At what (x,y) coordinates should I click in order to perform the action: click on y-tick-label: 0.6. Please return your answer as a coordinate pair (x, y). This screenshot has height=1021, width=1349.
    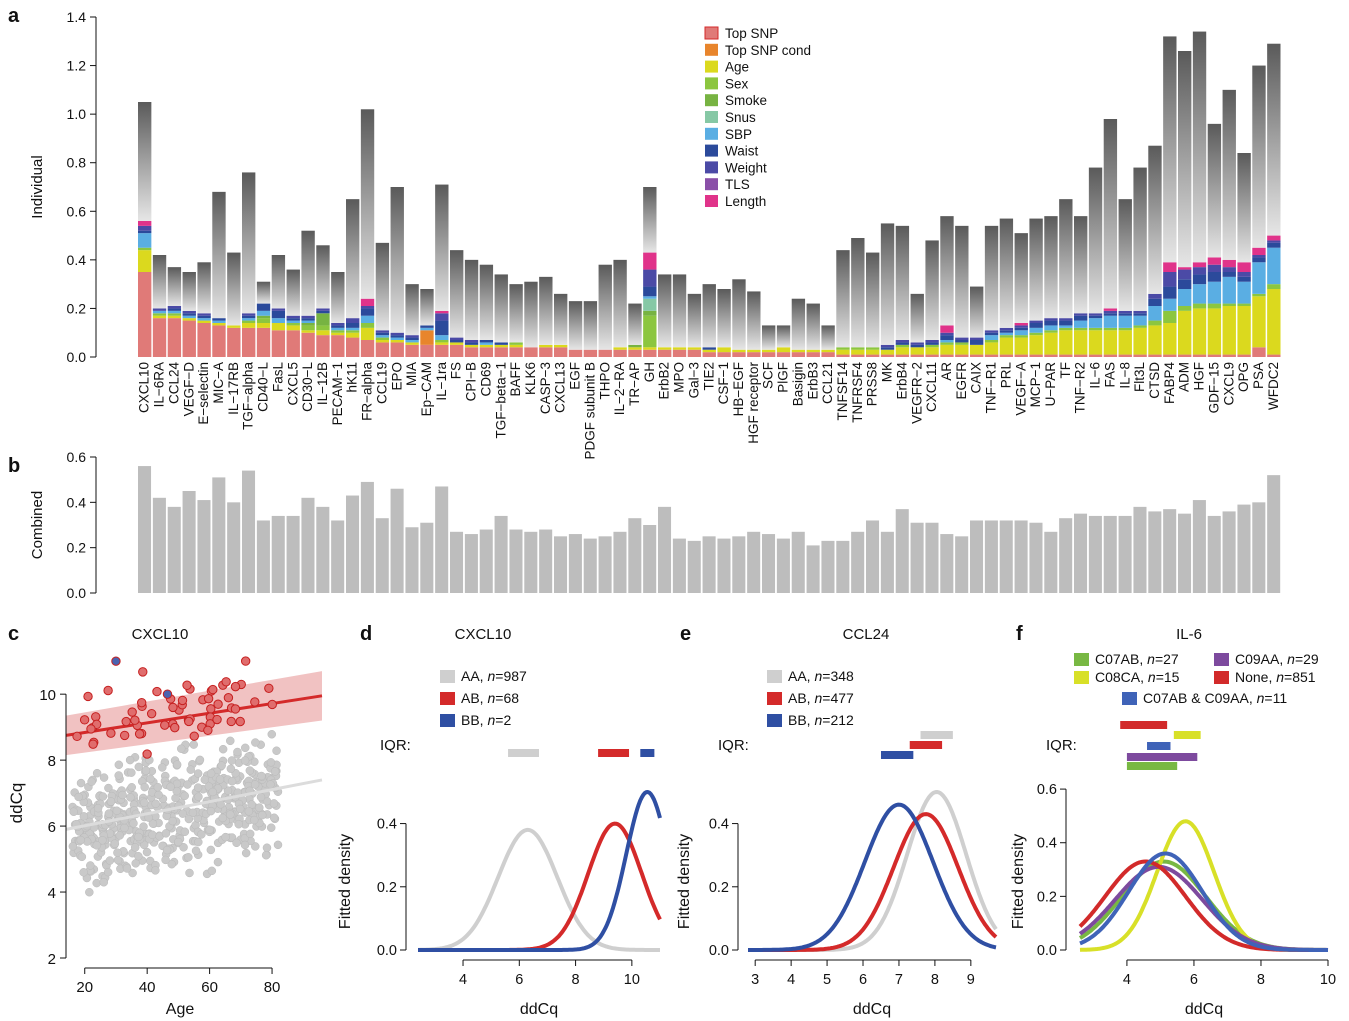
    Looking at the image, I should click on (77, 457).